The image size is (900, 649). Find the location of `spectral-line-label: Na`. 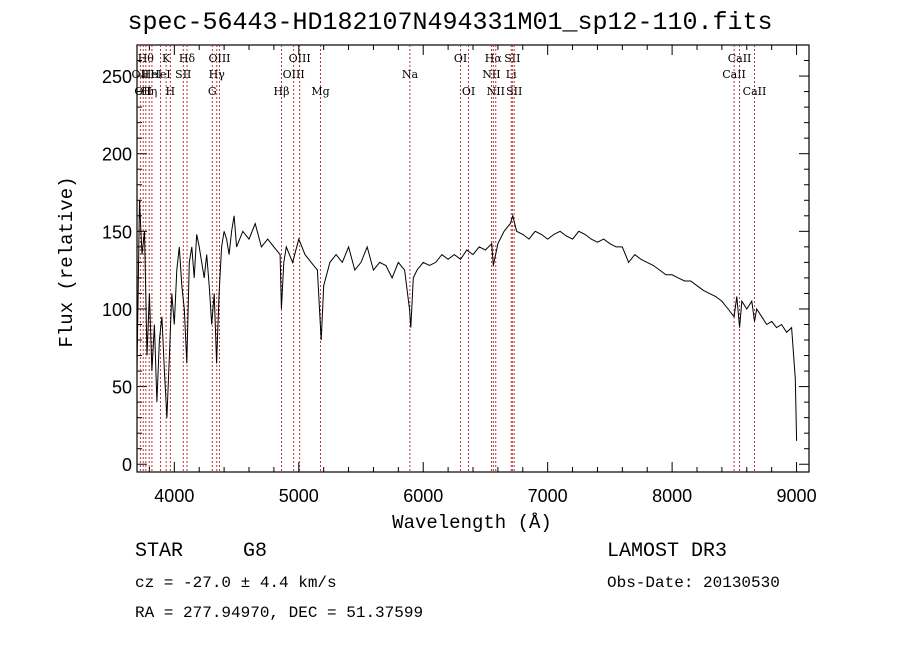

spectral-line-label: Na is located at coordinates (410, 74).